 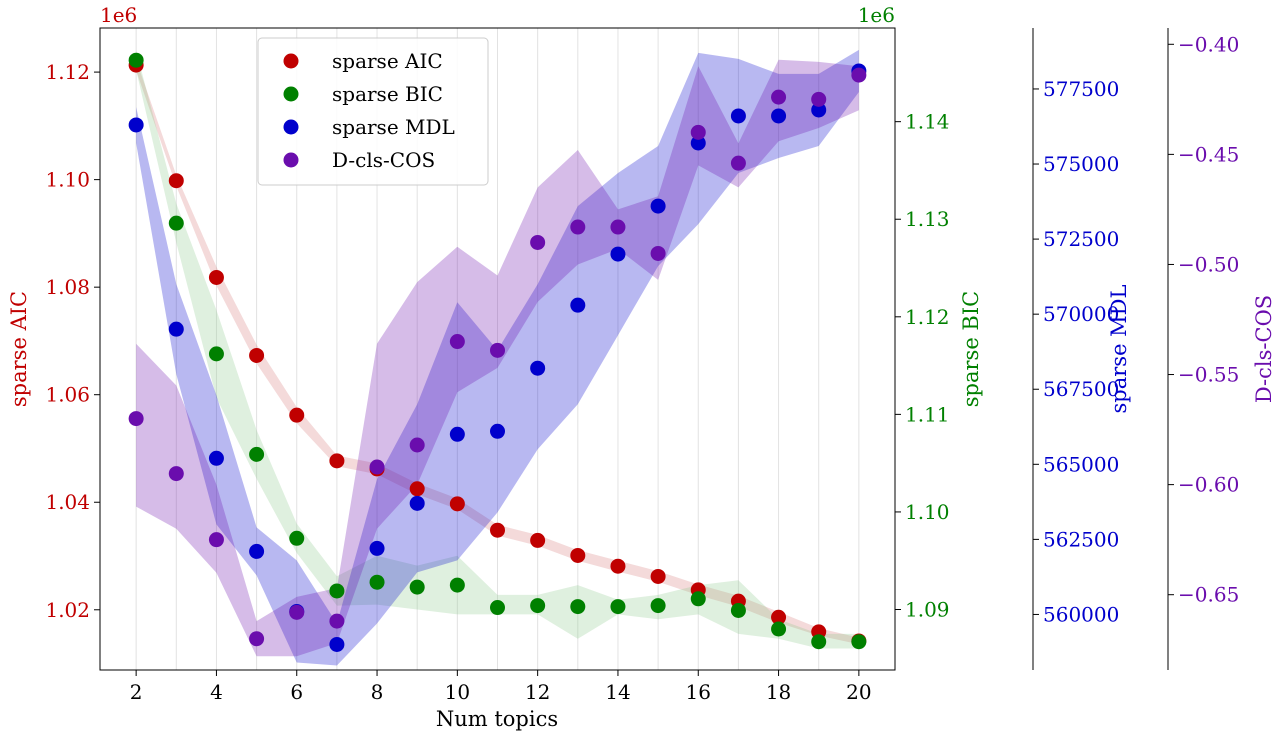 What do you see at coordinates (1208, 44) in the screenshot?
I see `y-tick-label: −0.40` at bounding box center [1208, 44].